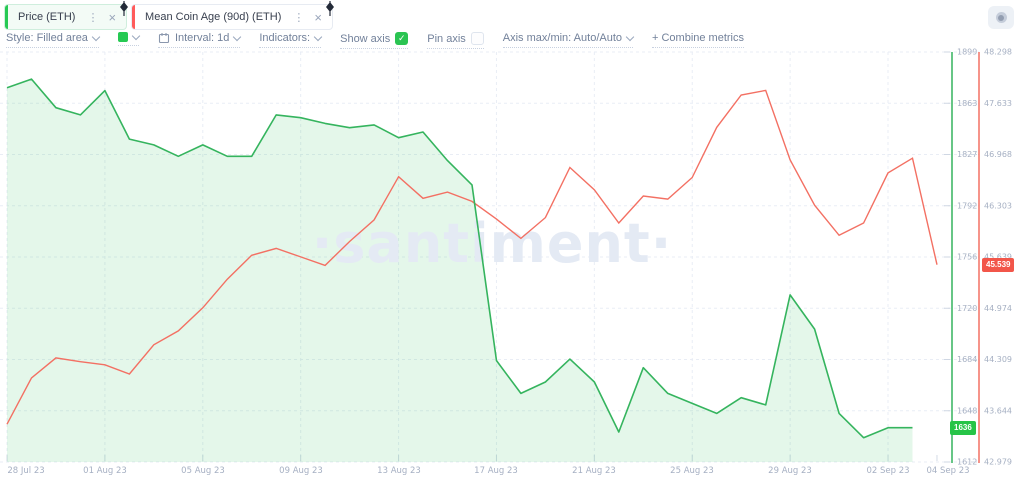 This screenshot has height=478, width=1024. What do you see at coordinates (446, 38) in the screenshot?
I see `pin-axis-label: Pin axis` at bounding box center [446, 38].